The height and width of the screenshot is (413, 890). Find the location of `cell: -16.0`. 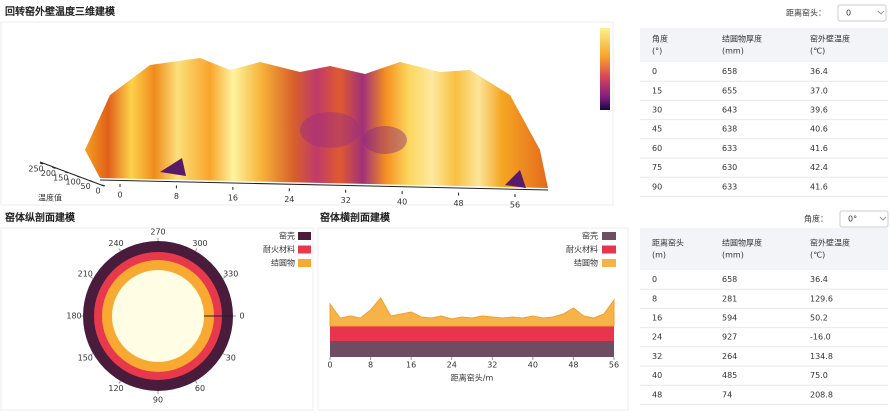

cell: -16.0 is located at coordinates (820, 337).